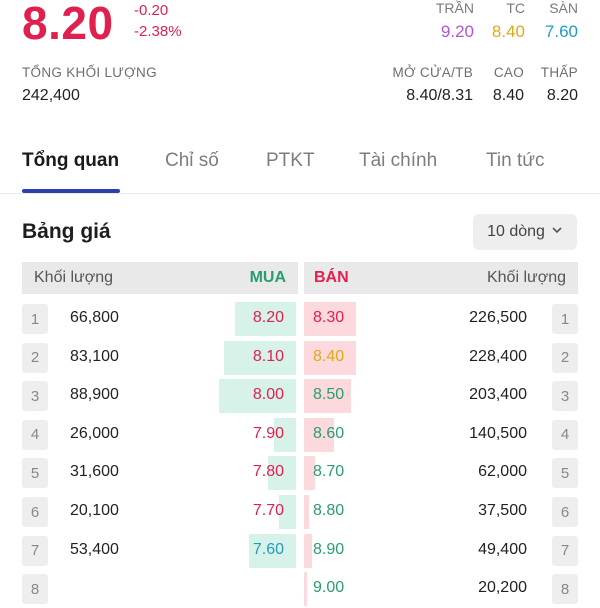 The image size is (600, 608). Describe the element at coordinates (66, 231) in the screenshot. I see `price-board-title: Bảng giá` at that location.